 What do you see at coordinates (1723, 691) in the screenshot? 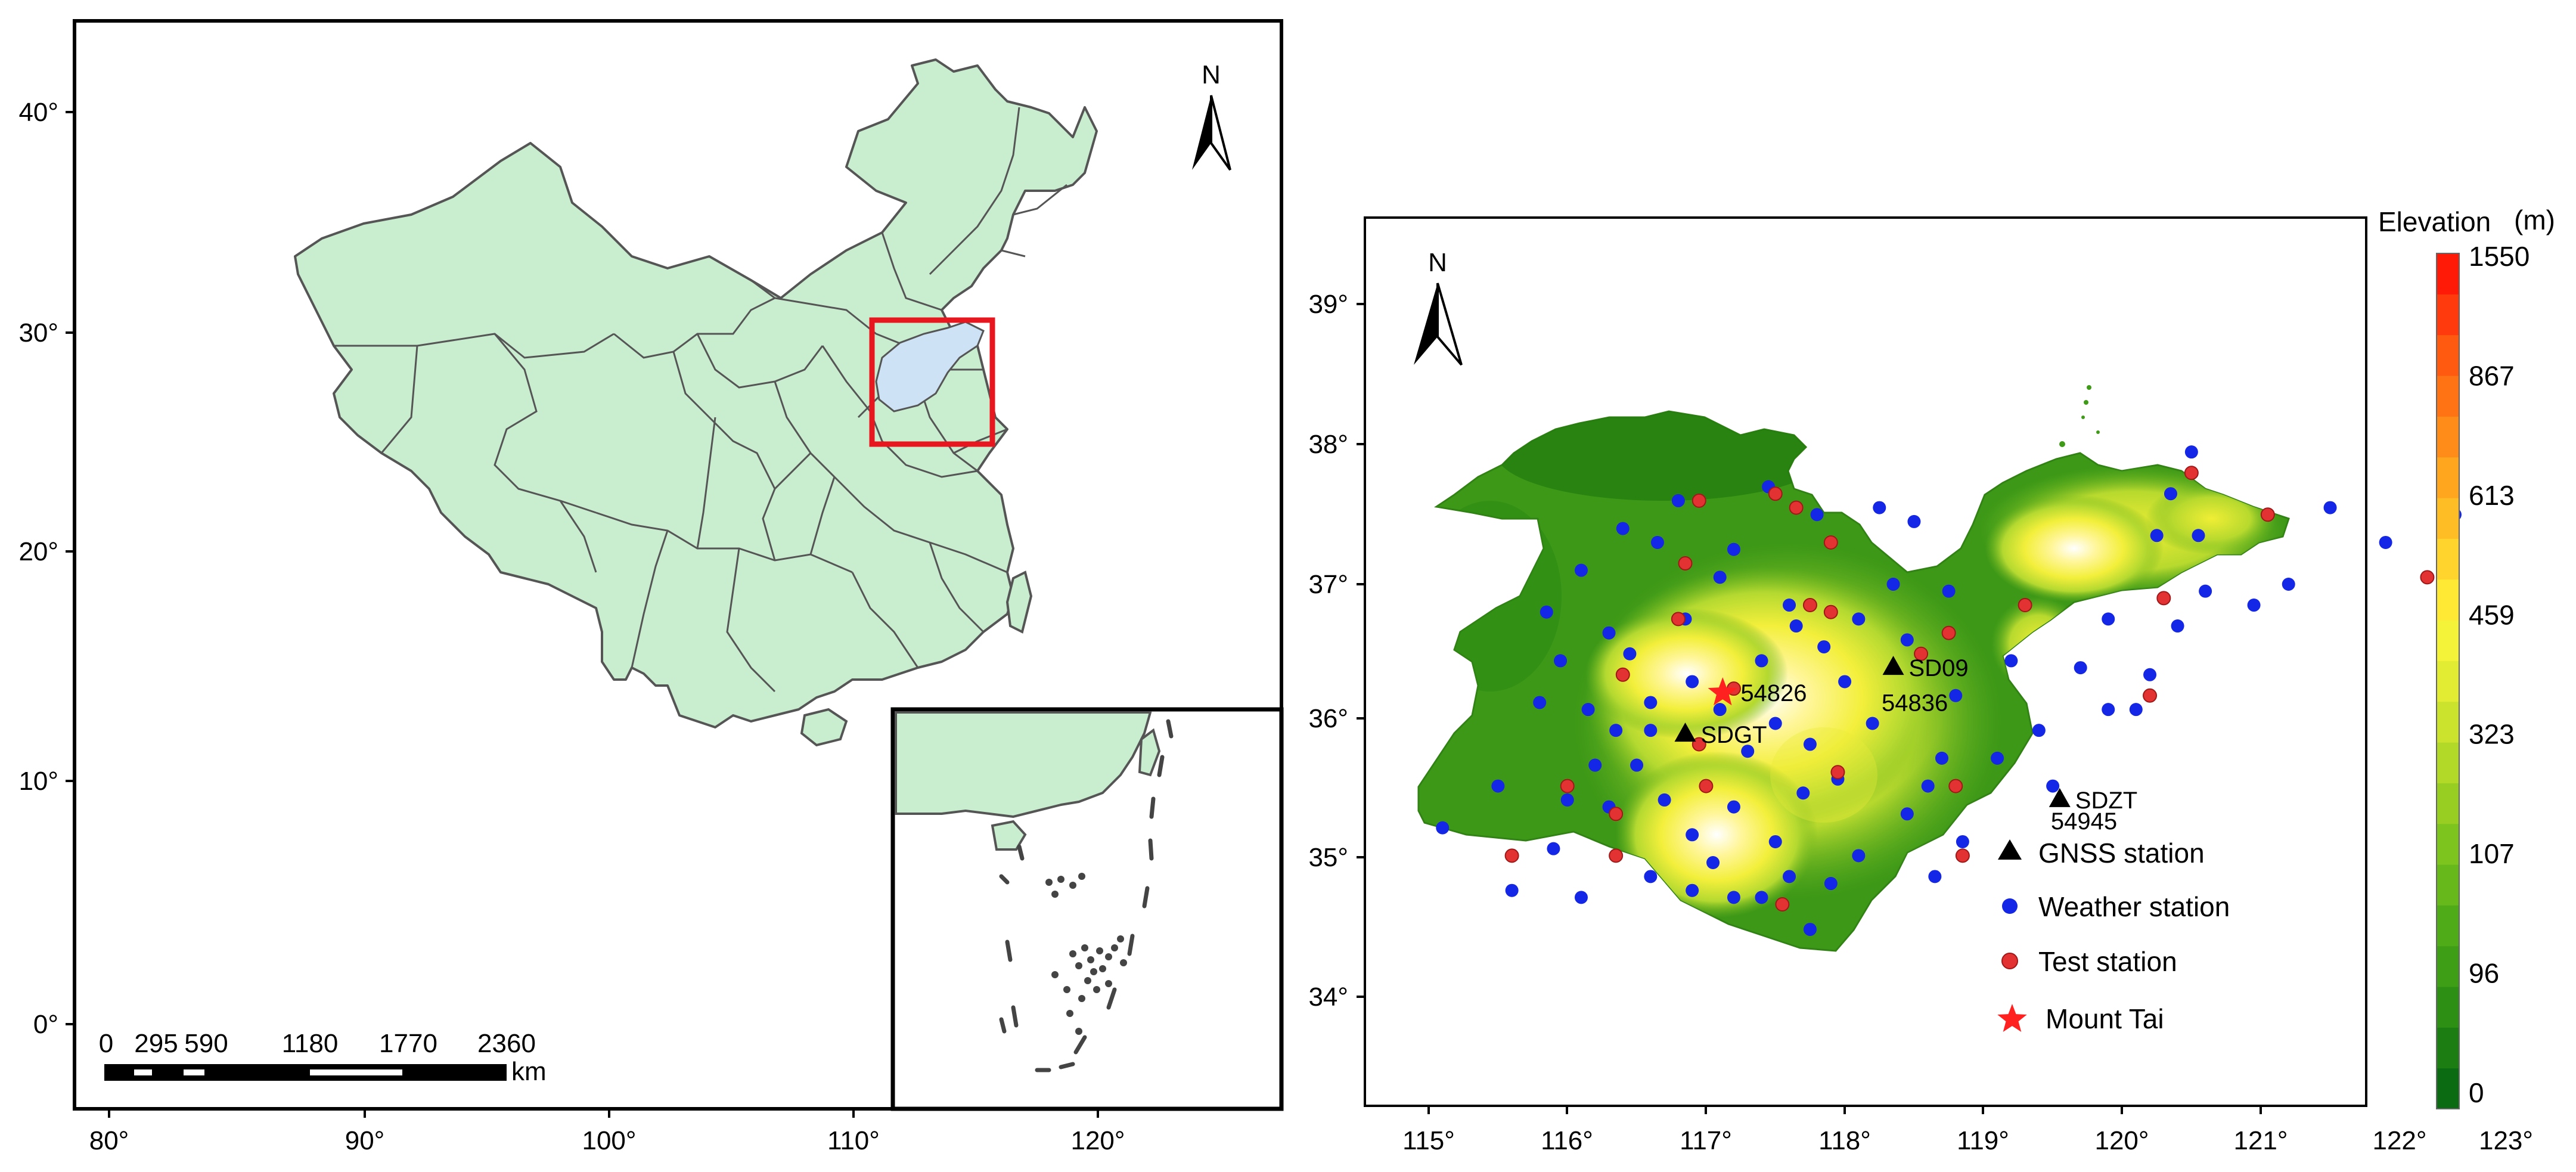
I see `mount-tai-star` at bounding box center [1723, 691].